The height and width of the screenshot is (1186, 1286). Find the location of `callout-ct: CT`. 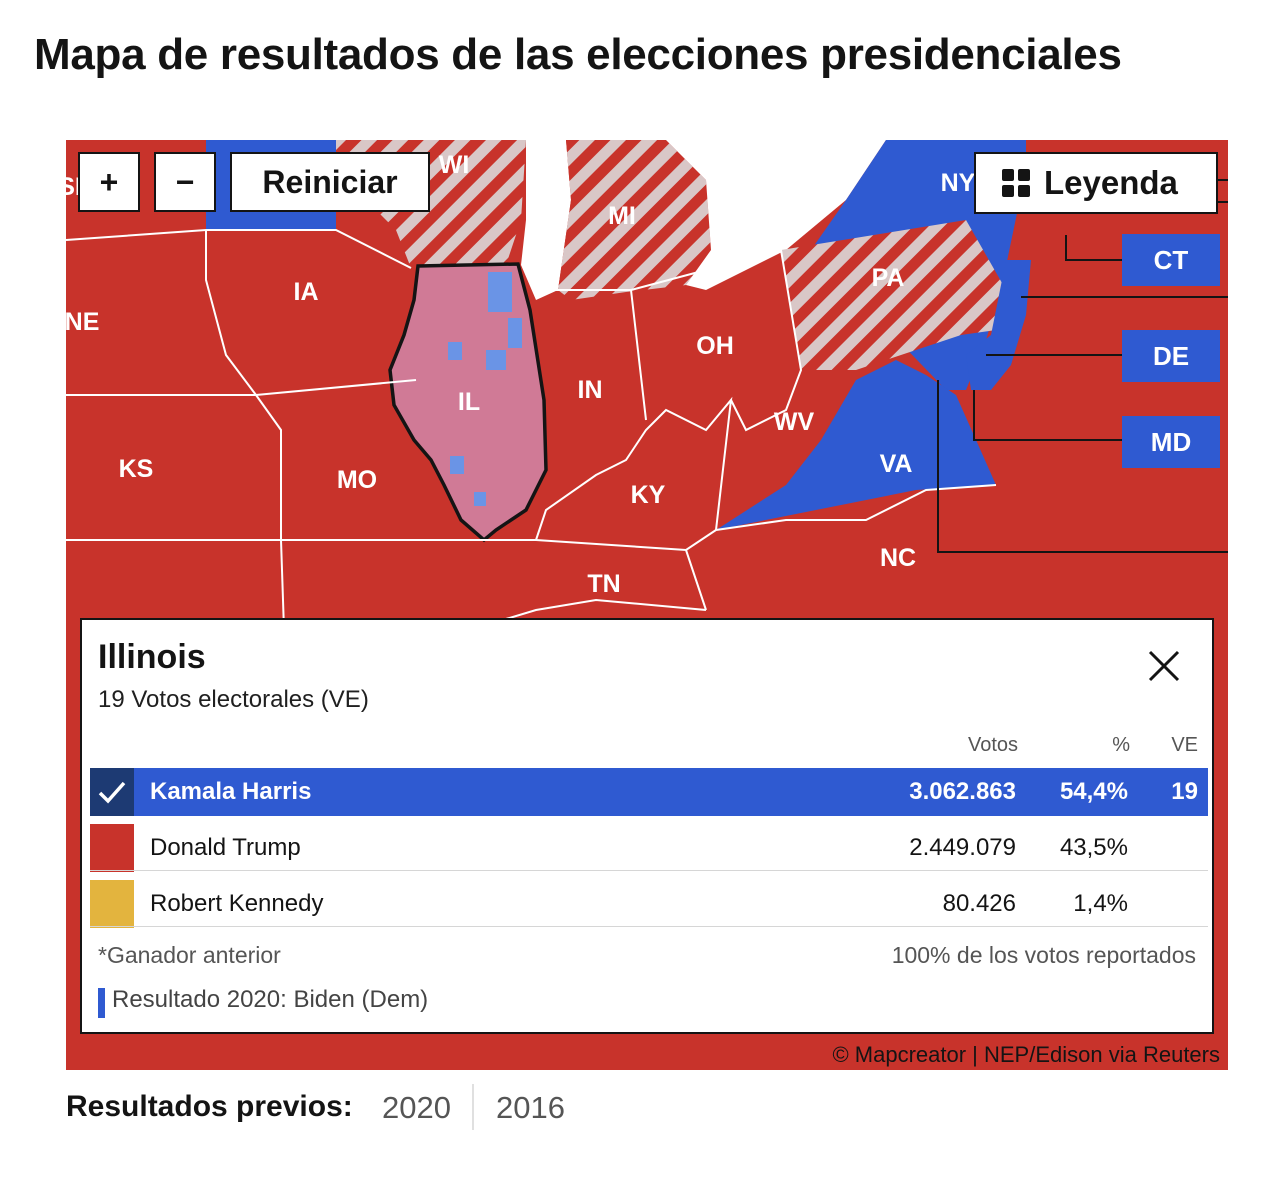

callout-ct: CT is located at coordinates (1171, 260).